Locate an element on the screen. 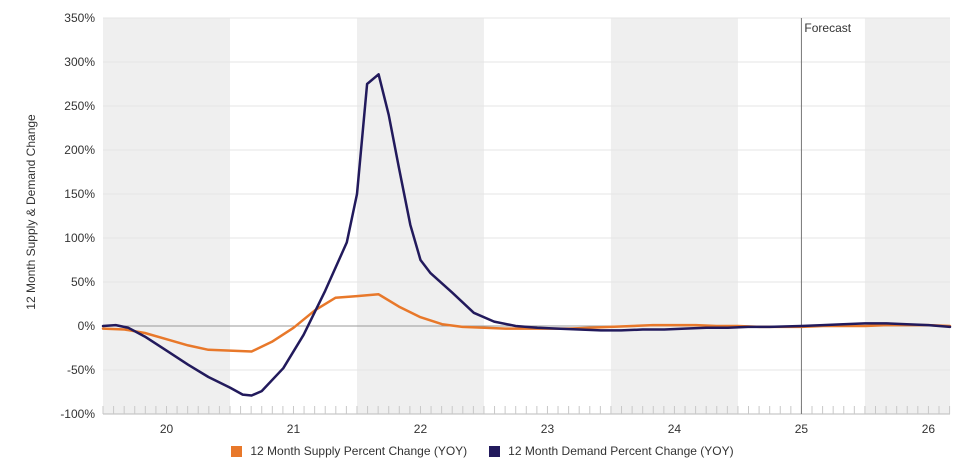  x-tick-label: 22 is located at coordinates (421, 429).